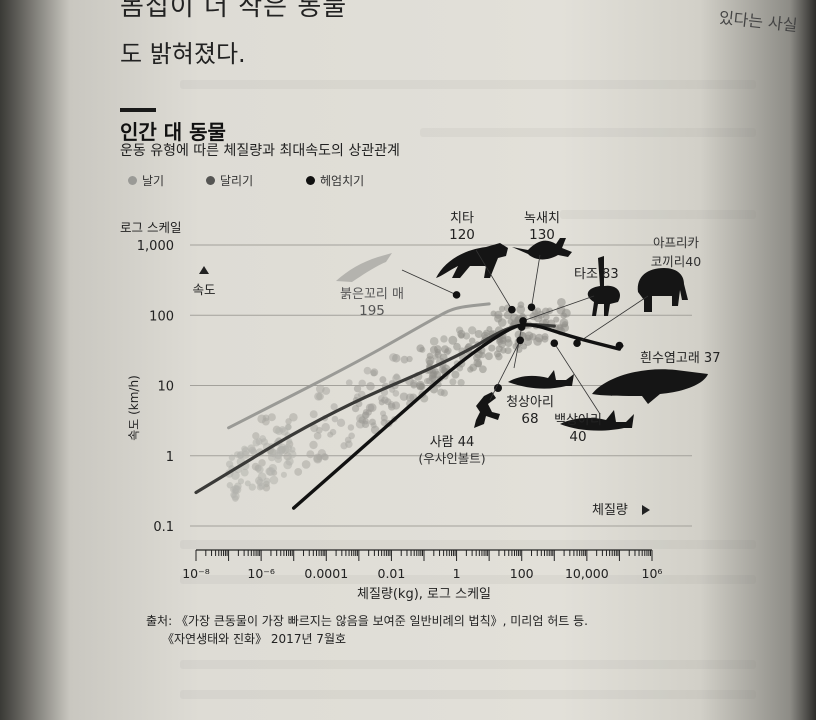 This screenshot has width=816, height=720. Describe the element at coordinates (183, 54) in the screenshot. I see `page-text-second: 도 밝혀졌다.` at that location.